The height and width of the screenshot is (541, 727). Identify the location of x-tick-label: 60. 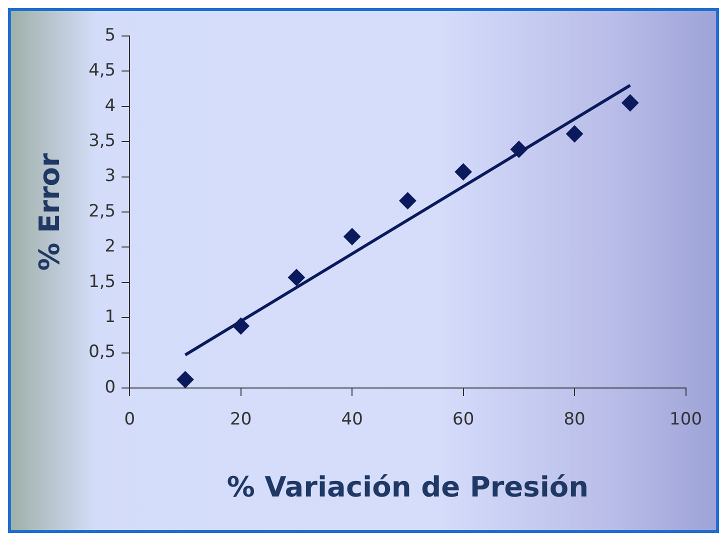
(463, 420).